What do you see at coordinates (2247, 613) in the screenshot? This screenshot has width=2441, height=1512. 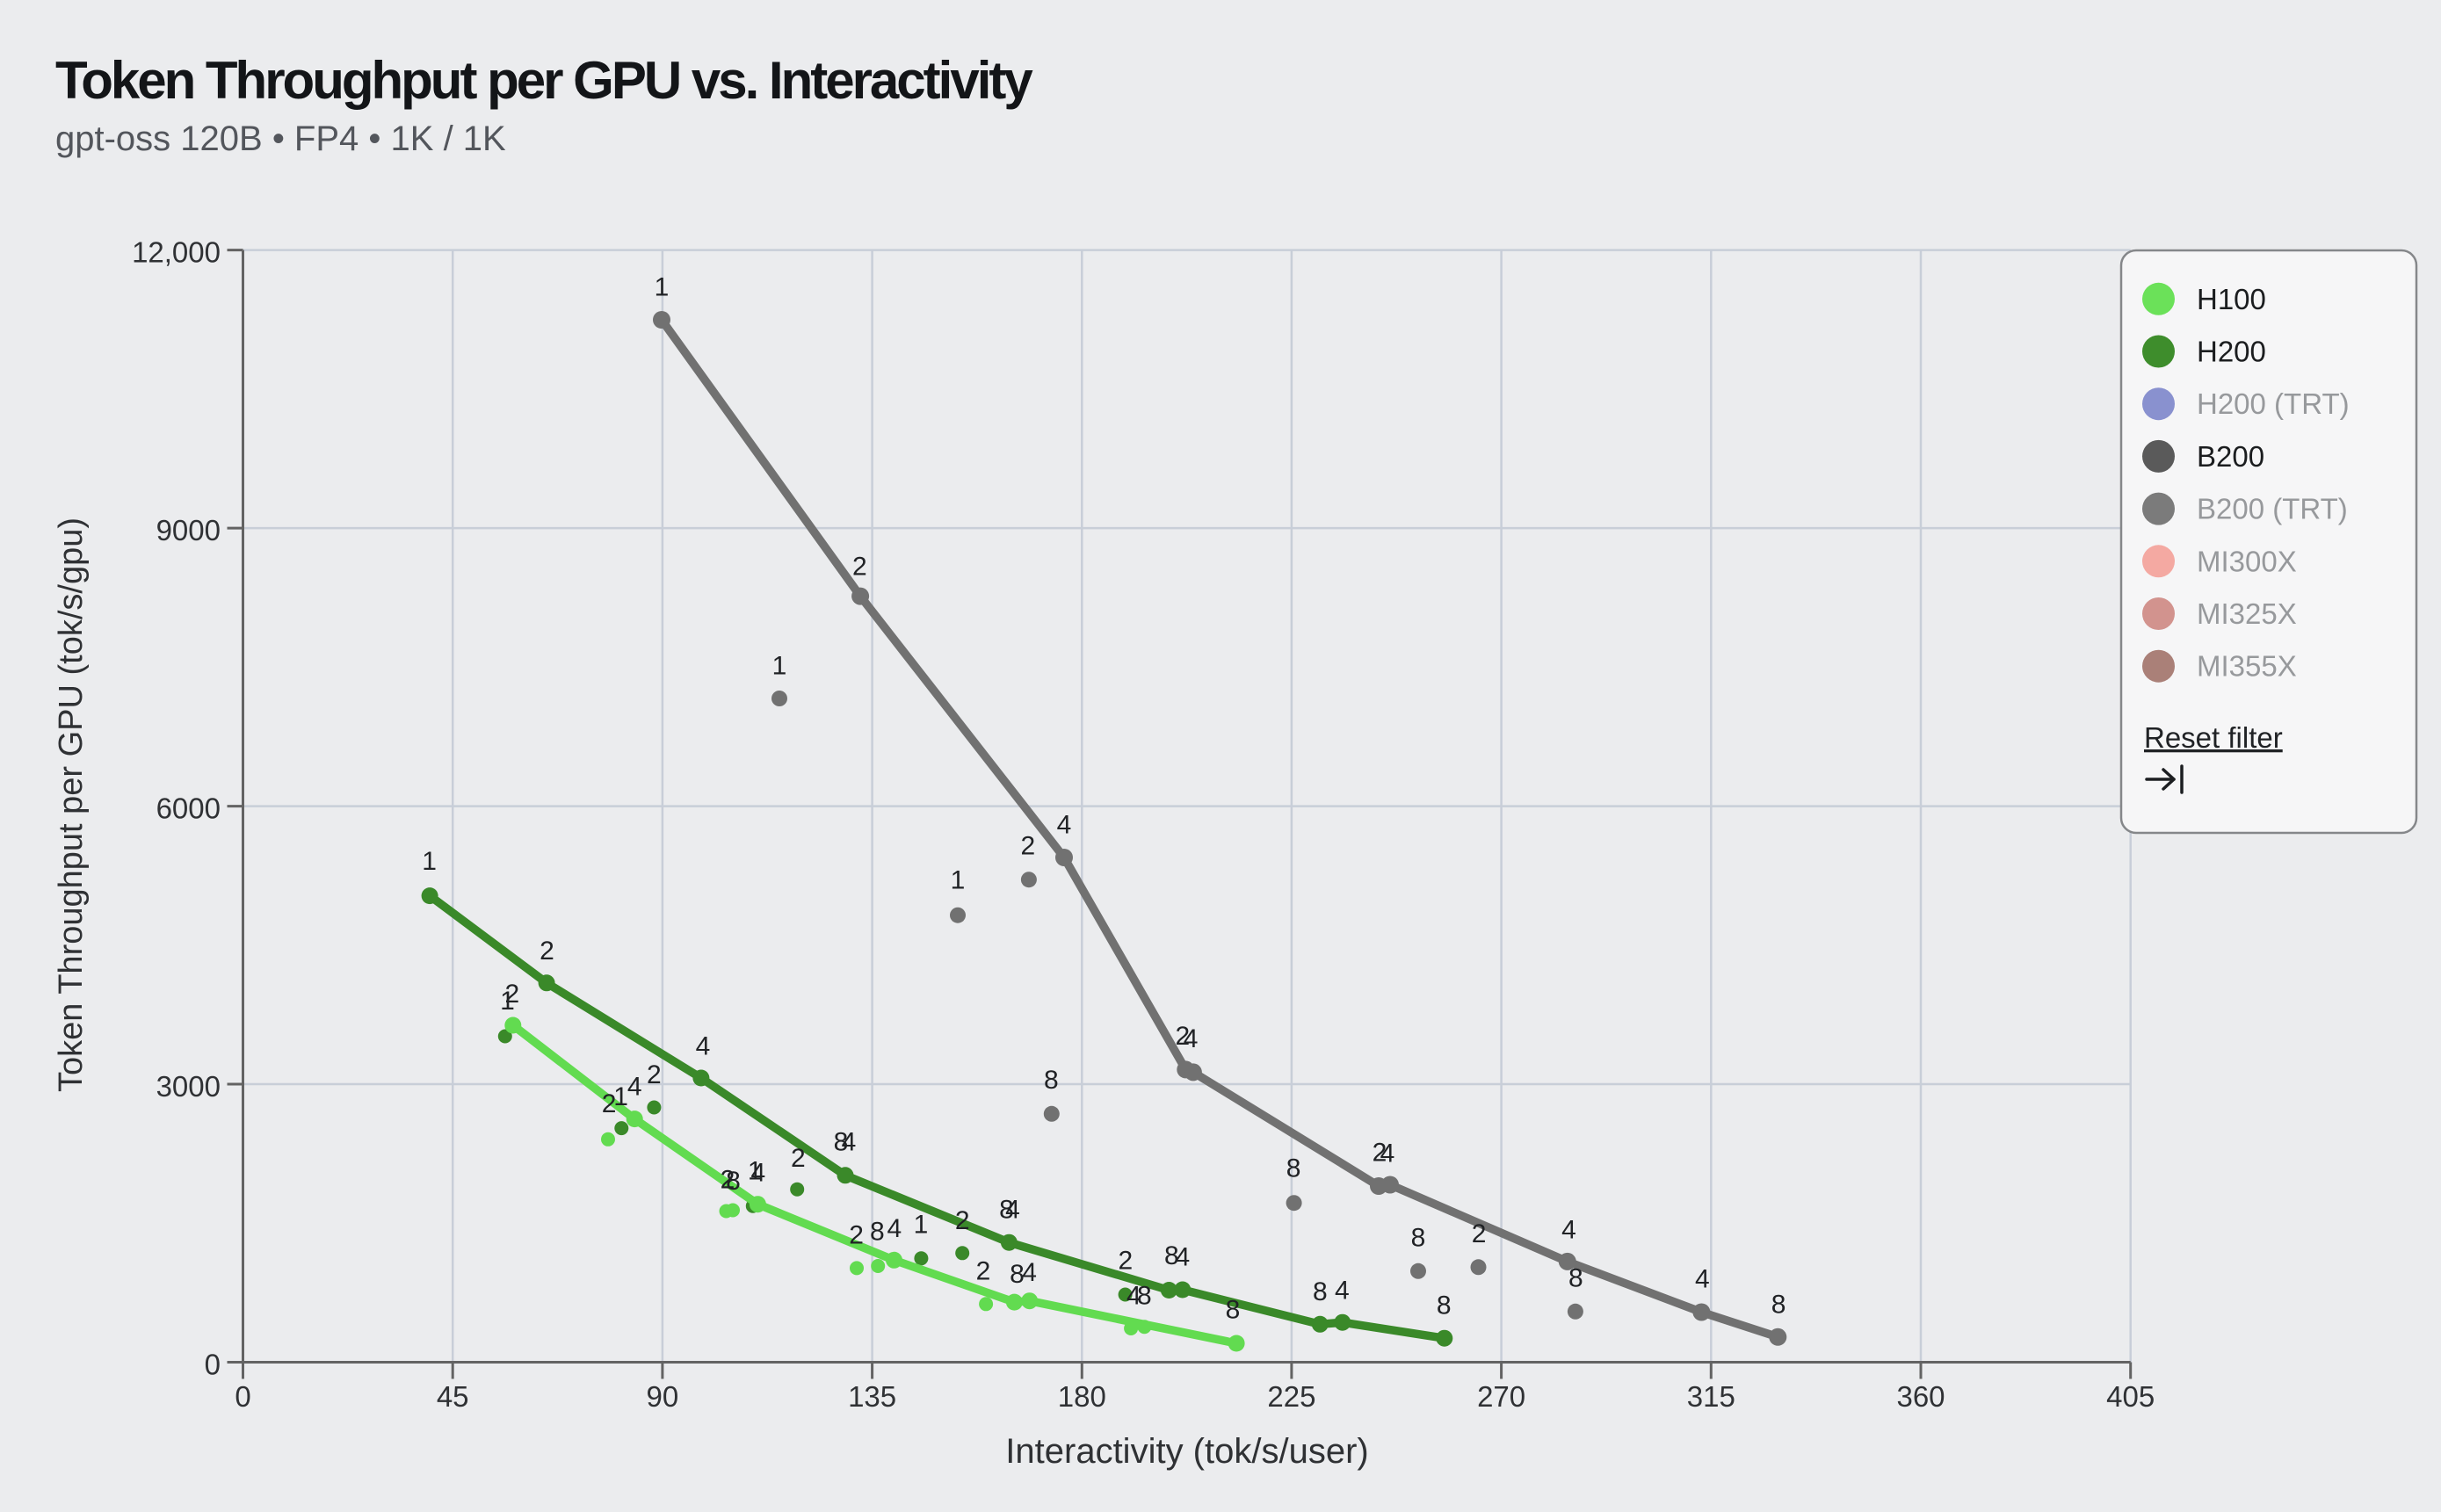 I see `svg-text: MI325X` at bounding box center [2247, 613].